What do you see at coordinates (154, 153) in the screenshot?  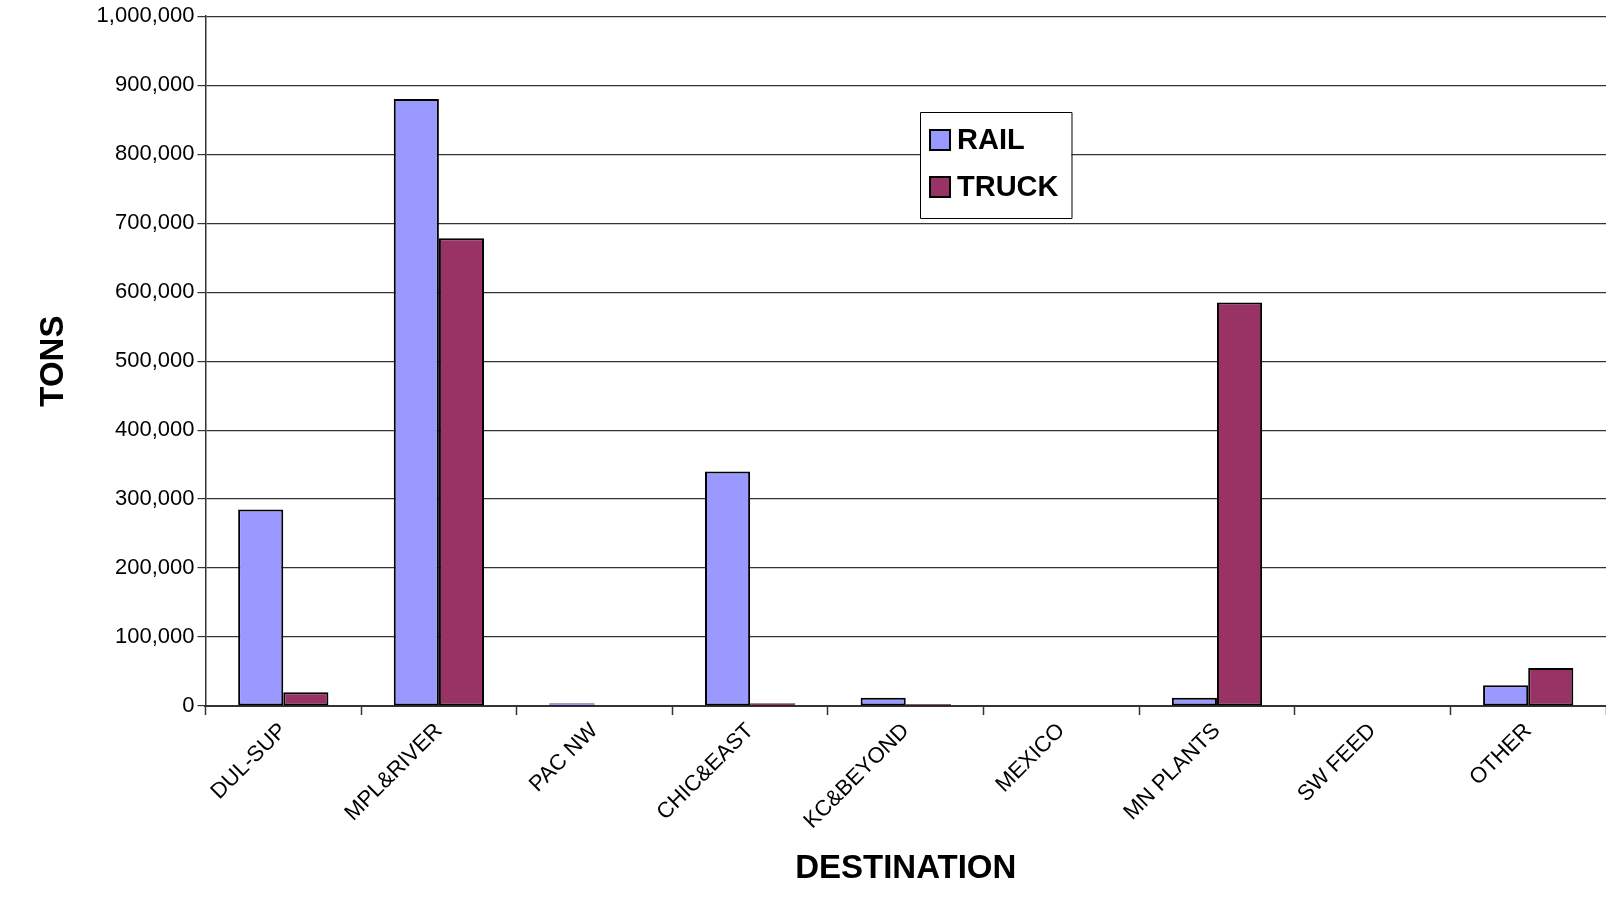 I see `y-tick-label: 800,000` at bounding box center [154, 153].